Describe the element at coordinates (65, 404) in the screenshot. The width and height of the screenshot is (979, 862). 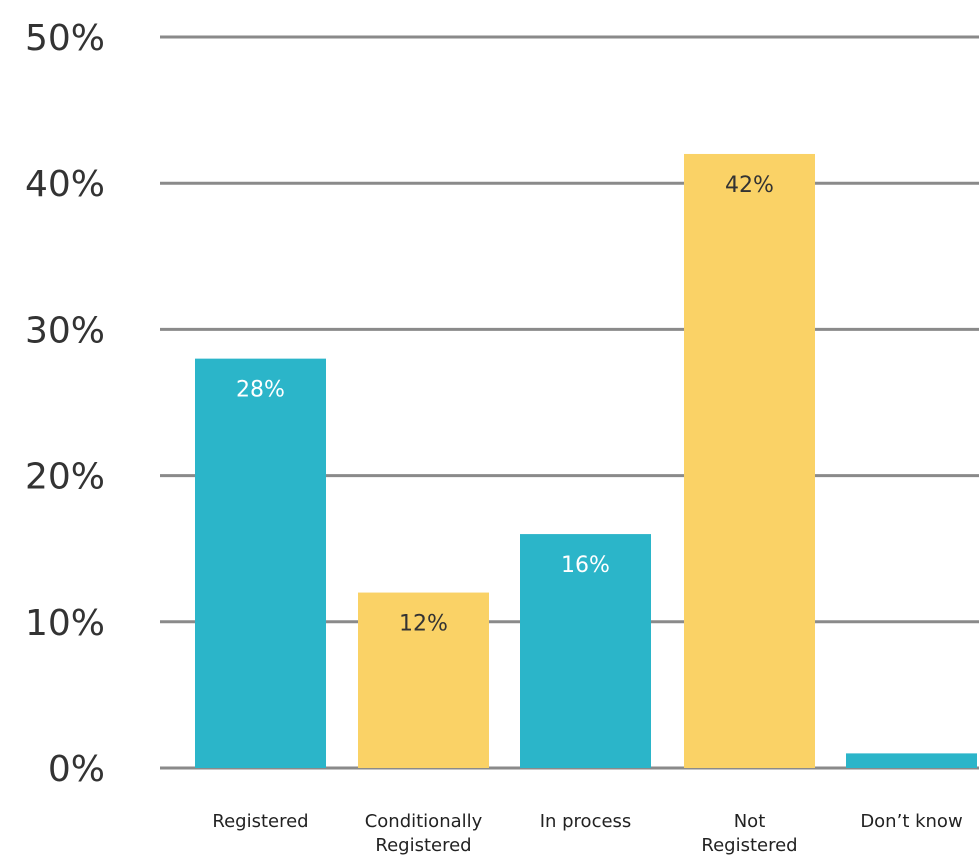
I see `y-axis-tick-labels: 0% 10% 20% 30% 40% 50%` at that location.